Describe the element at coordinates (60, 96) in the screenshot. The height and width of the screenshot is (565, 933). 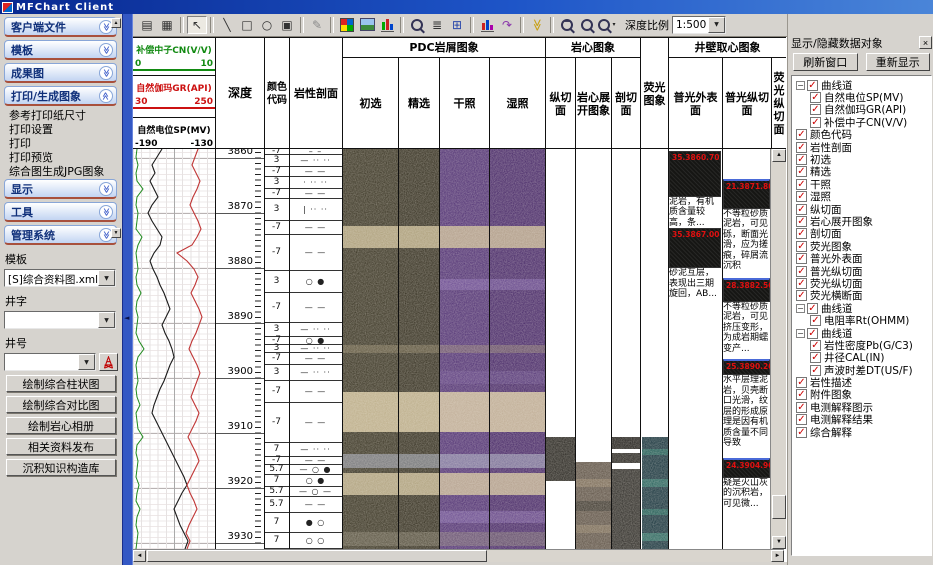
I see `sidebar-section-header: 打印/生成图象 ≫` at that location.